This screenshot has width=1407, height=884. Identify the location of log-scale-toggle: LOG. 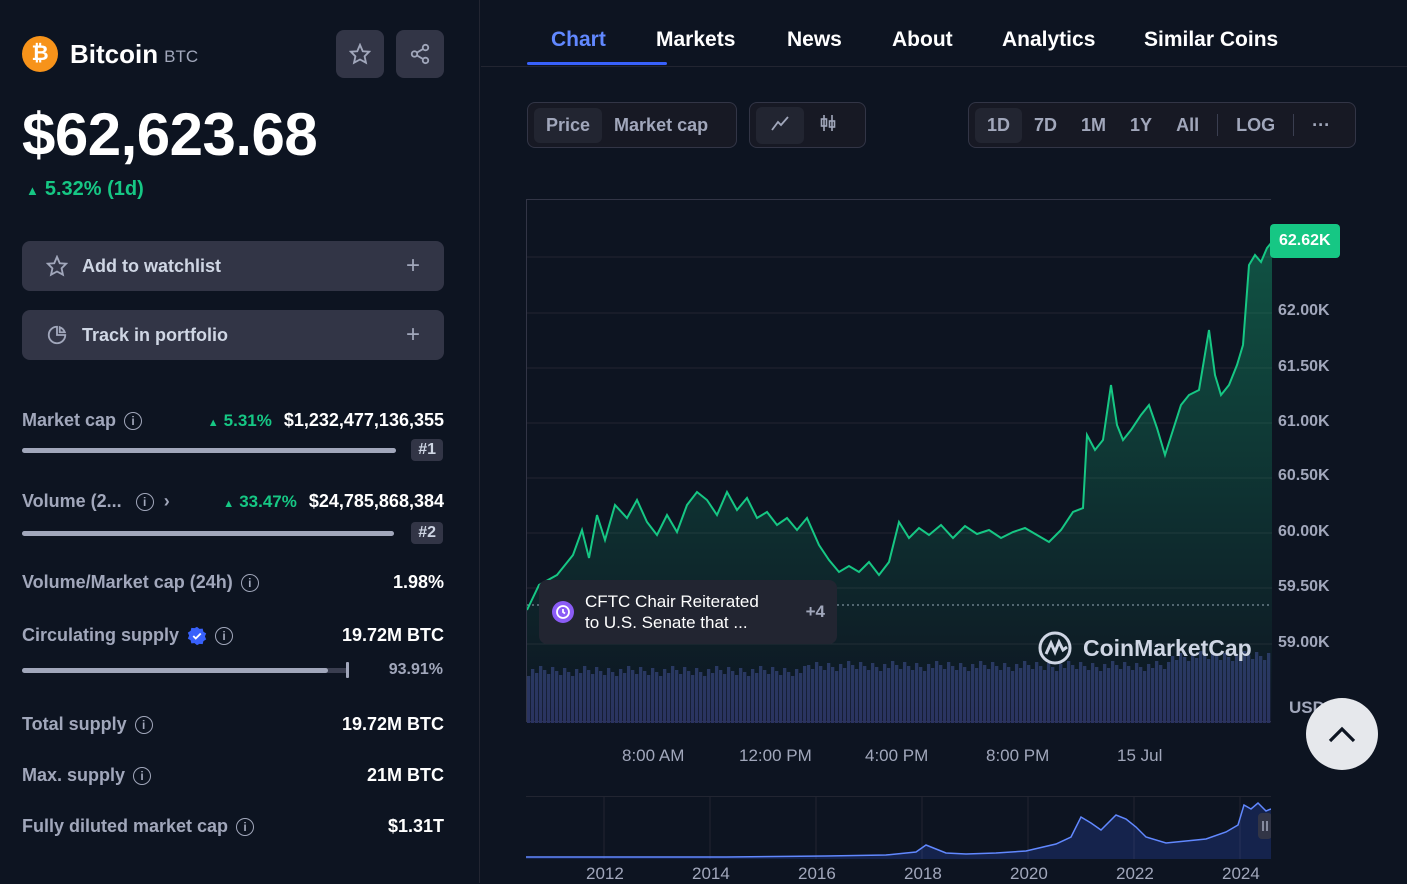
(1256, 124).